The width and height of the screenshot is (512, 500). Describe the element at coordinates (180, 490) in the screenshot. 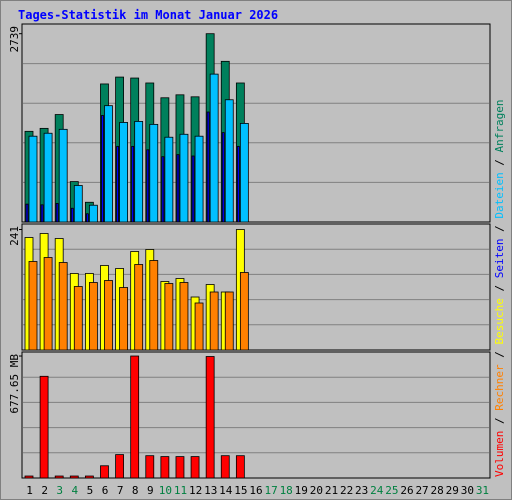

I see `x-tick-label: 11` at that location.